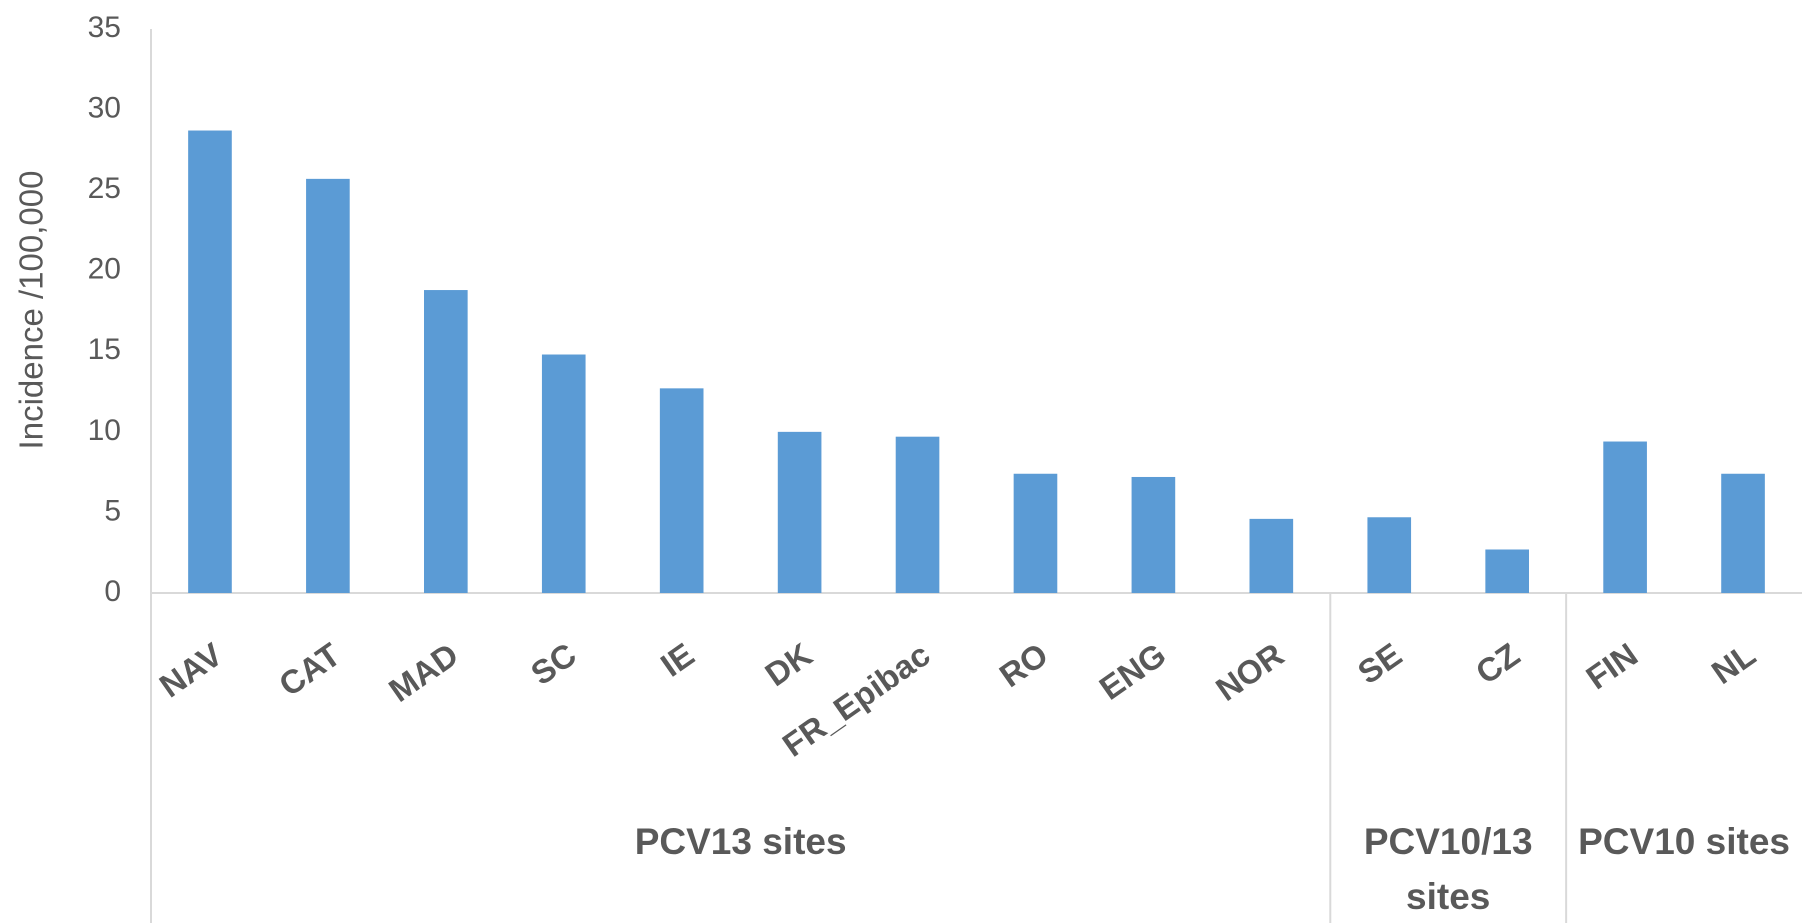 The width and height of the screenshot is (1802, 923). Describe the element at coordinates (788, 664) in the screenshot. I see `x-tick-label: DK` at that location.